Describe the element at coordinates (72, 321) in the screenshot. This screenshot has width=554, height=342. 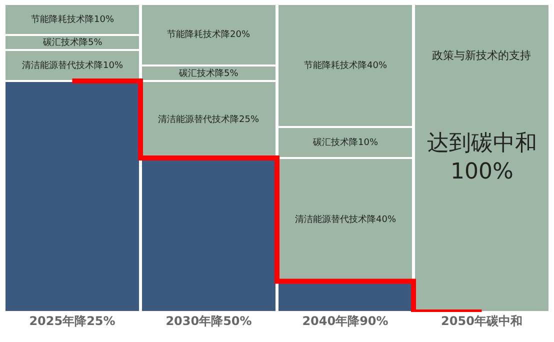
I see `x-tick-label: 2025年降25%` at that location.